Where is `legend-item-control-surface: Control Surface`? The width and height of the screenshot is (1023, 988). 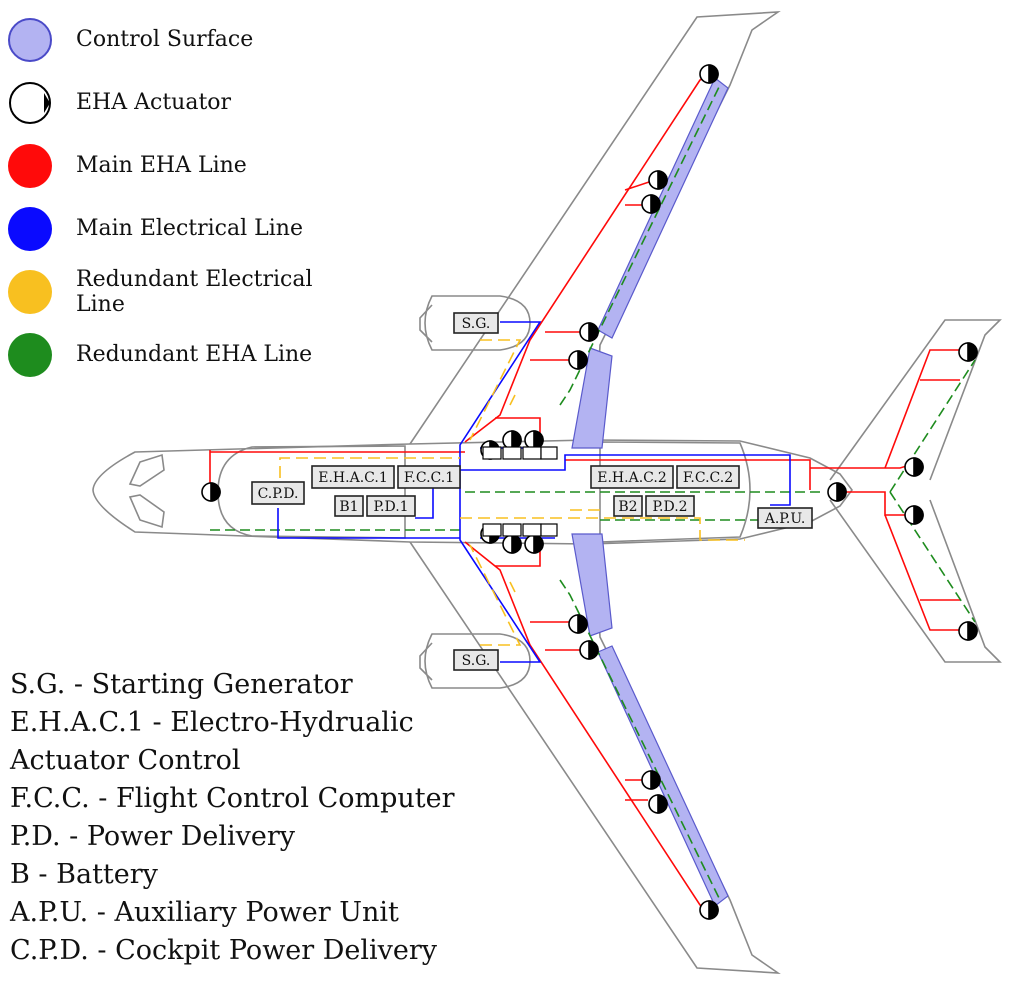
legend-item-control-surface: Control Surface is located at coordinates (188, 39).